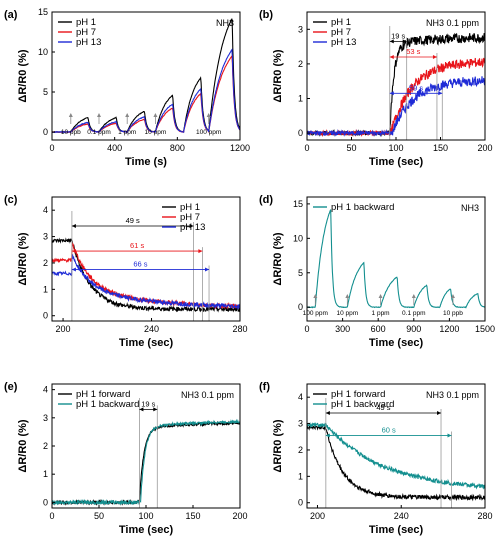 This screenshot has width=502, height=550. What do you see at coordinates (413, 329) in the screenshot?
I see `x-tick-label: 900` at bounding box center [413, 329].